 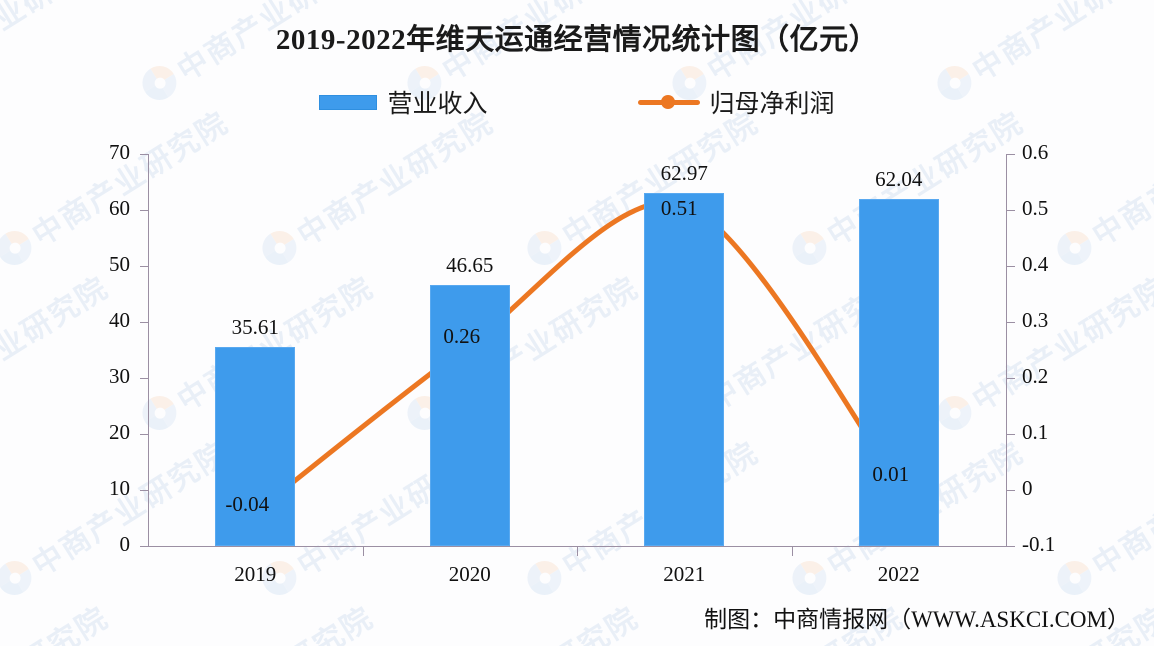 I want to click on bar-value-label-2019: 35.61, so click(x=255, y=326).